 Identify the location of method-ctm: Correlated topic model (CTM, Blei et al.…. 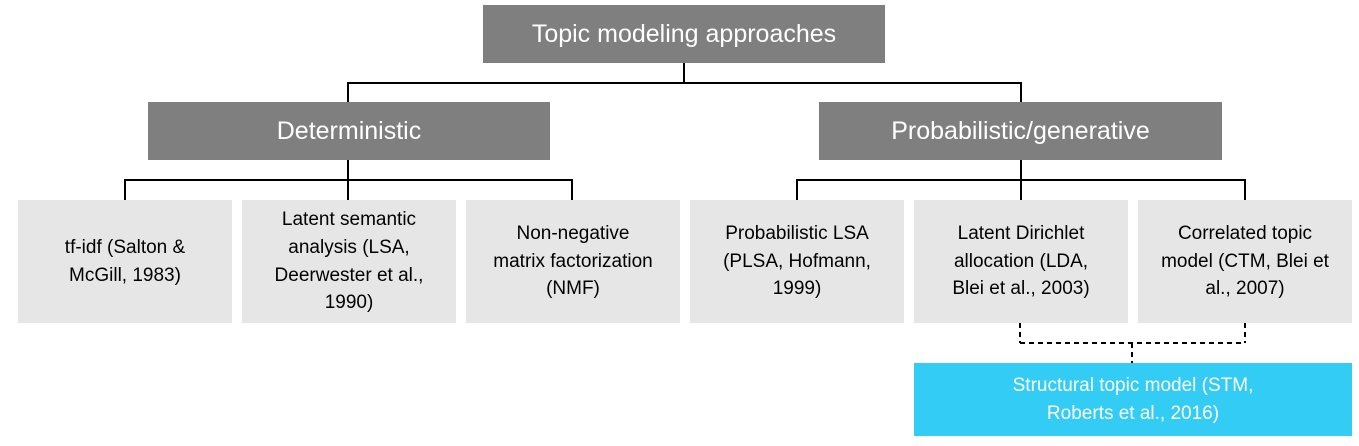
(1245, 261).